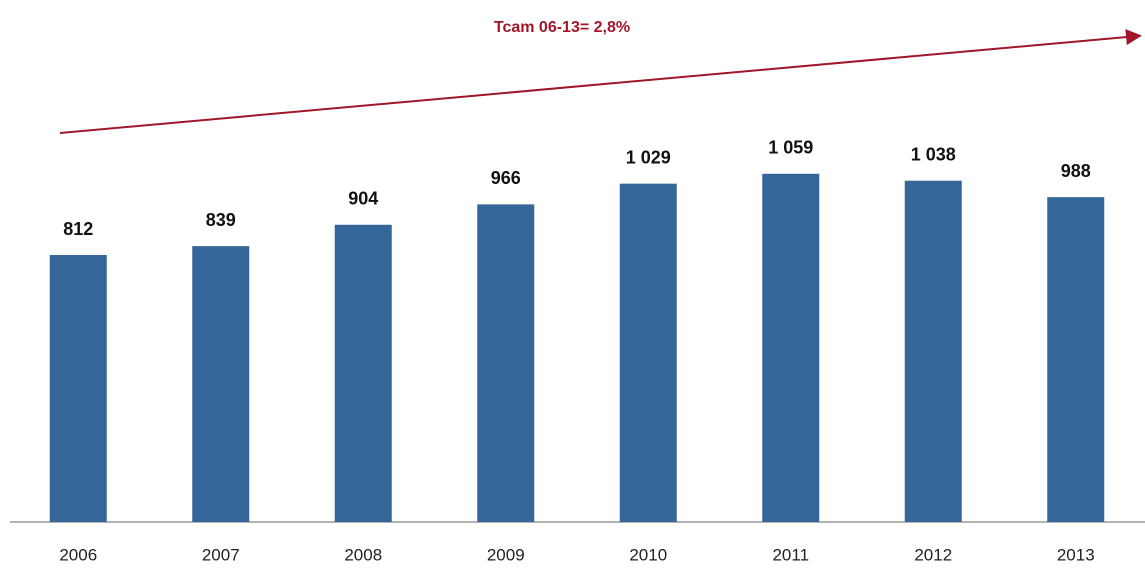 Image resolution: width=1145 pixels, height=568 pixels. Describe the element at coordinates (790, 148) in the screenshot. I see `value-label: 1 059` at that location.